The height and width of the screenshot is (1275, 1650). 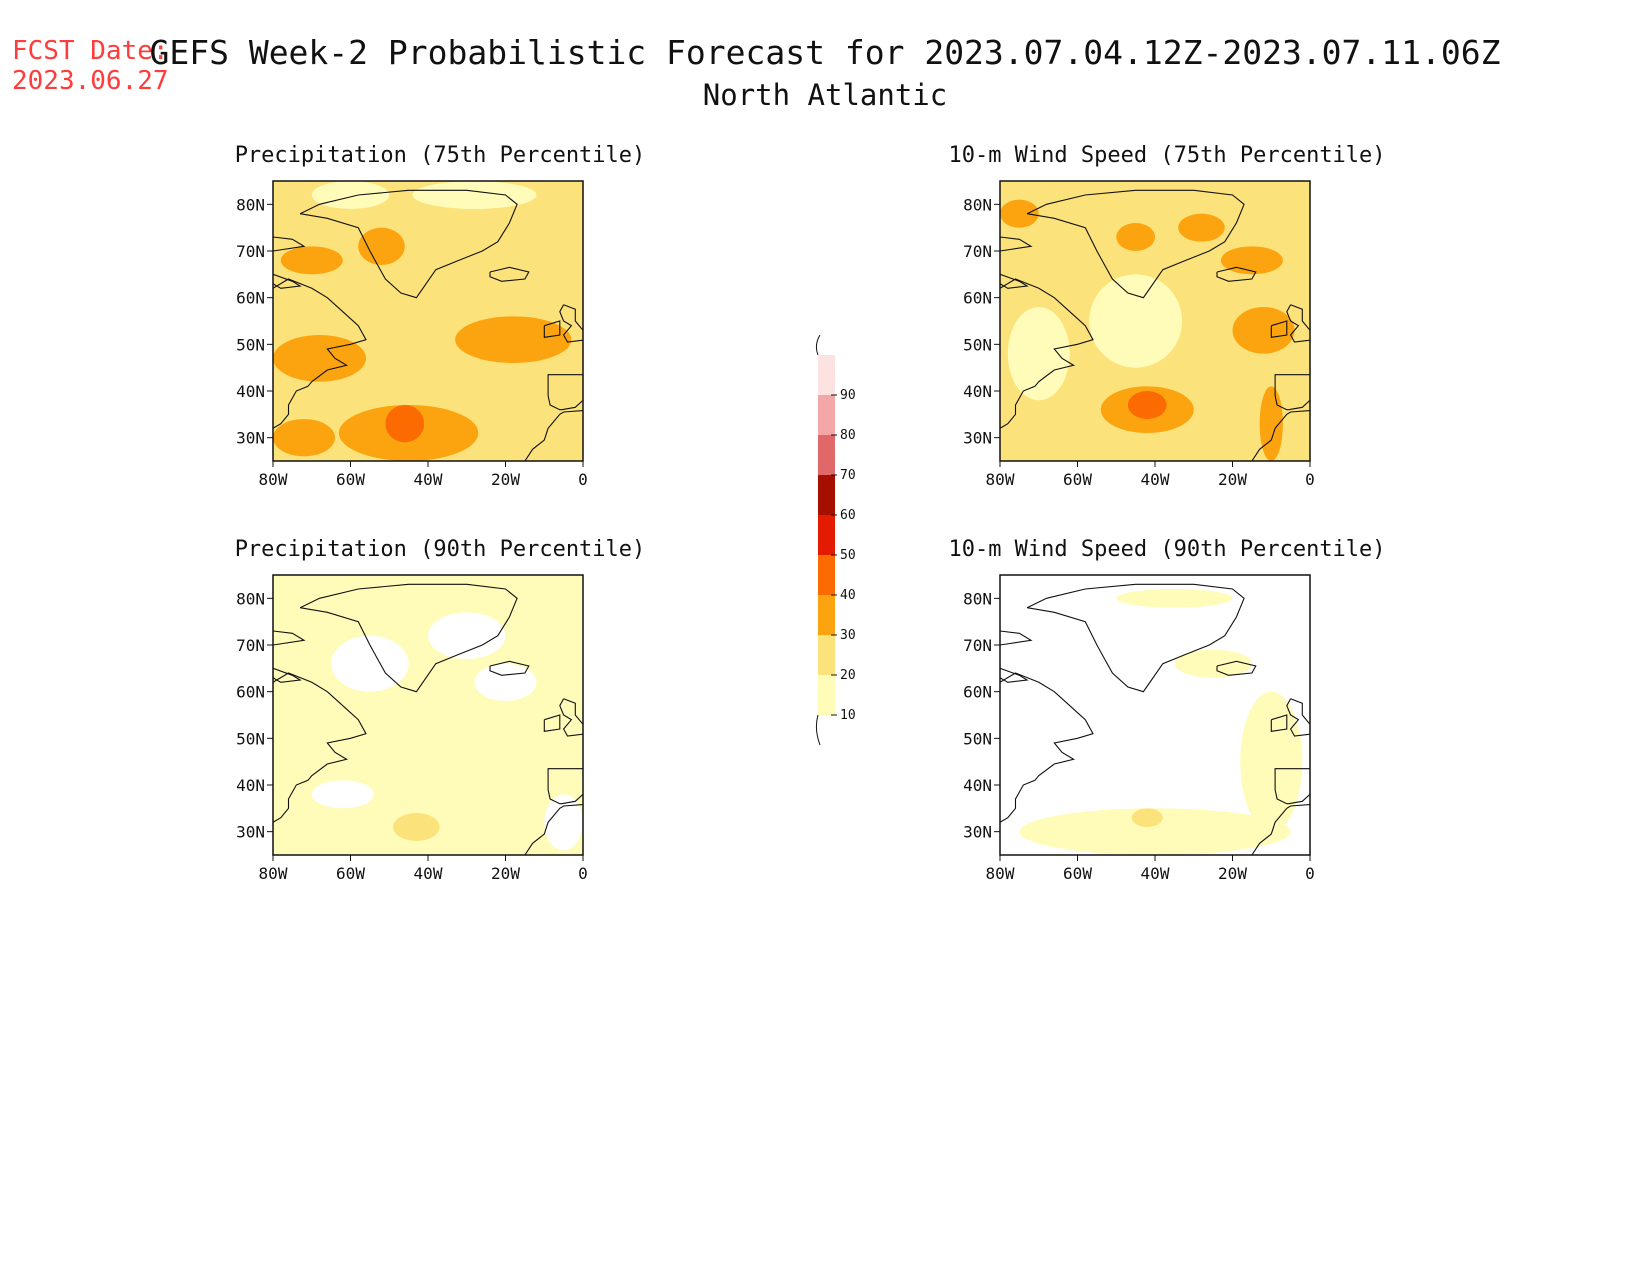 What do you see at coordinates (440, 549) in the screenshot?
I see `panel-title: Precipitation (90th Percentile)` at bounding box center [440, 549].